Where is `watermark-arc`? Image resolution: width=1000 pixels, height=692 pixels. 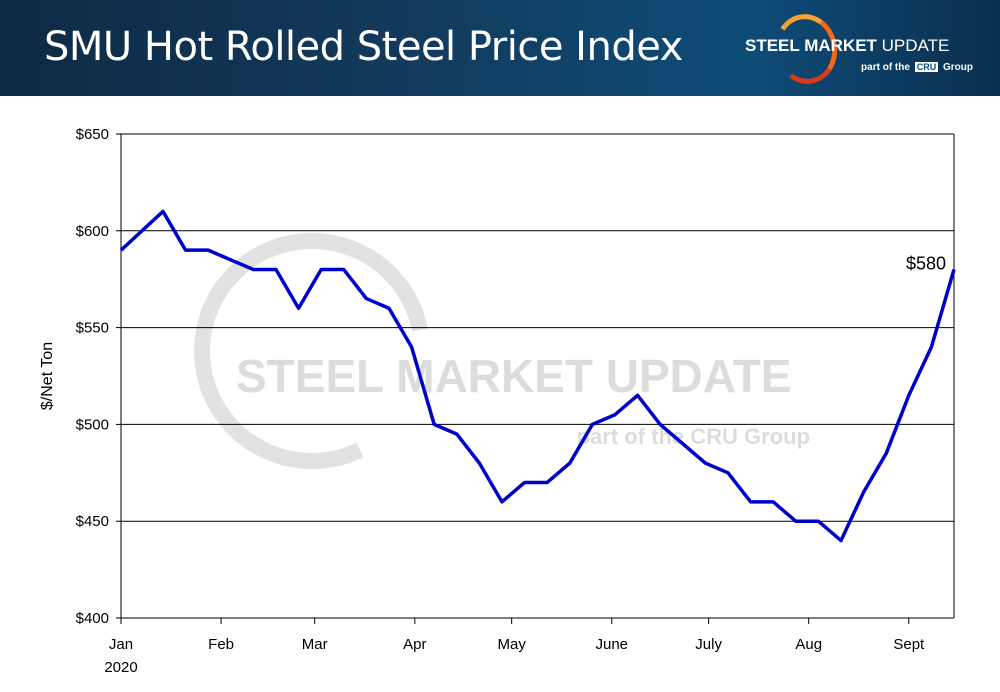
watermark-arc is located at coordinates (311, 351).